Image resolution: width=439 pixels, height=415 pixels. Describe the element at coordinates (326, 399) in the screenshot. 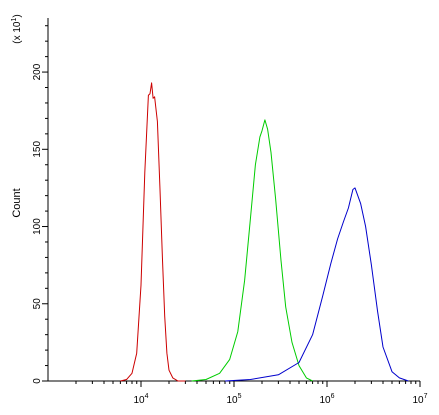

I see `x-tick-label: 10⁶` at that location.